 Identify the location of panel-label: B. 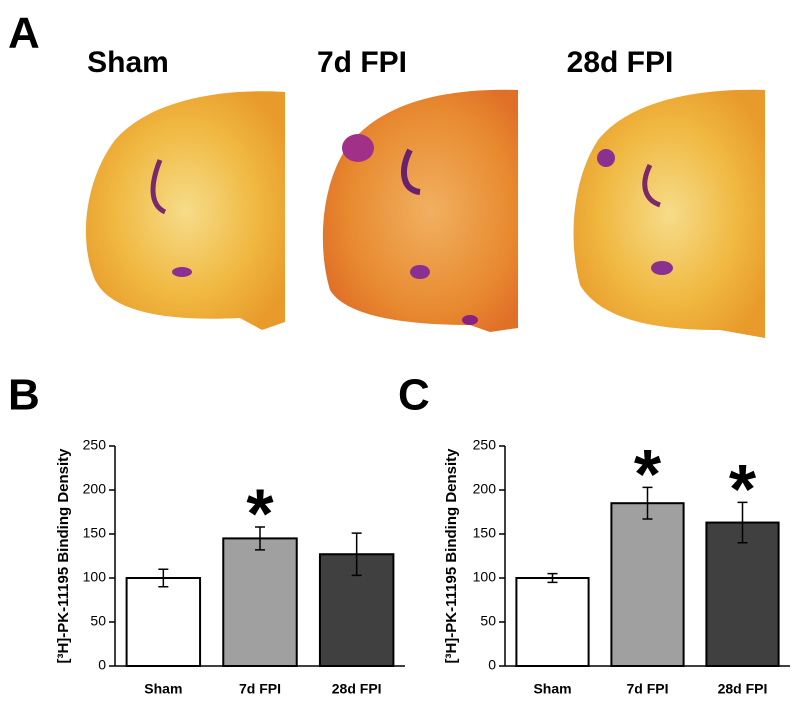
(24, 395).